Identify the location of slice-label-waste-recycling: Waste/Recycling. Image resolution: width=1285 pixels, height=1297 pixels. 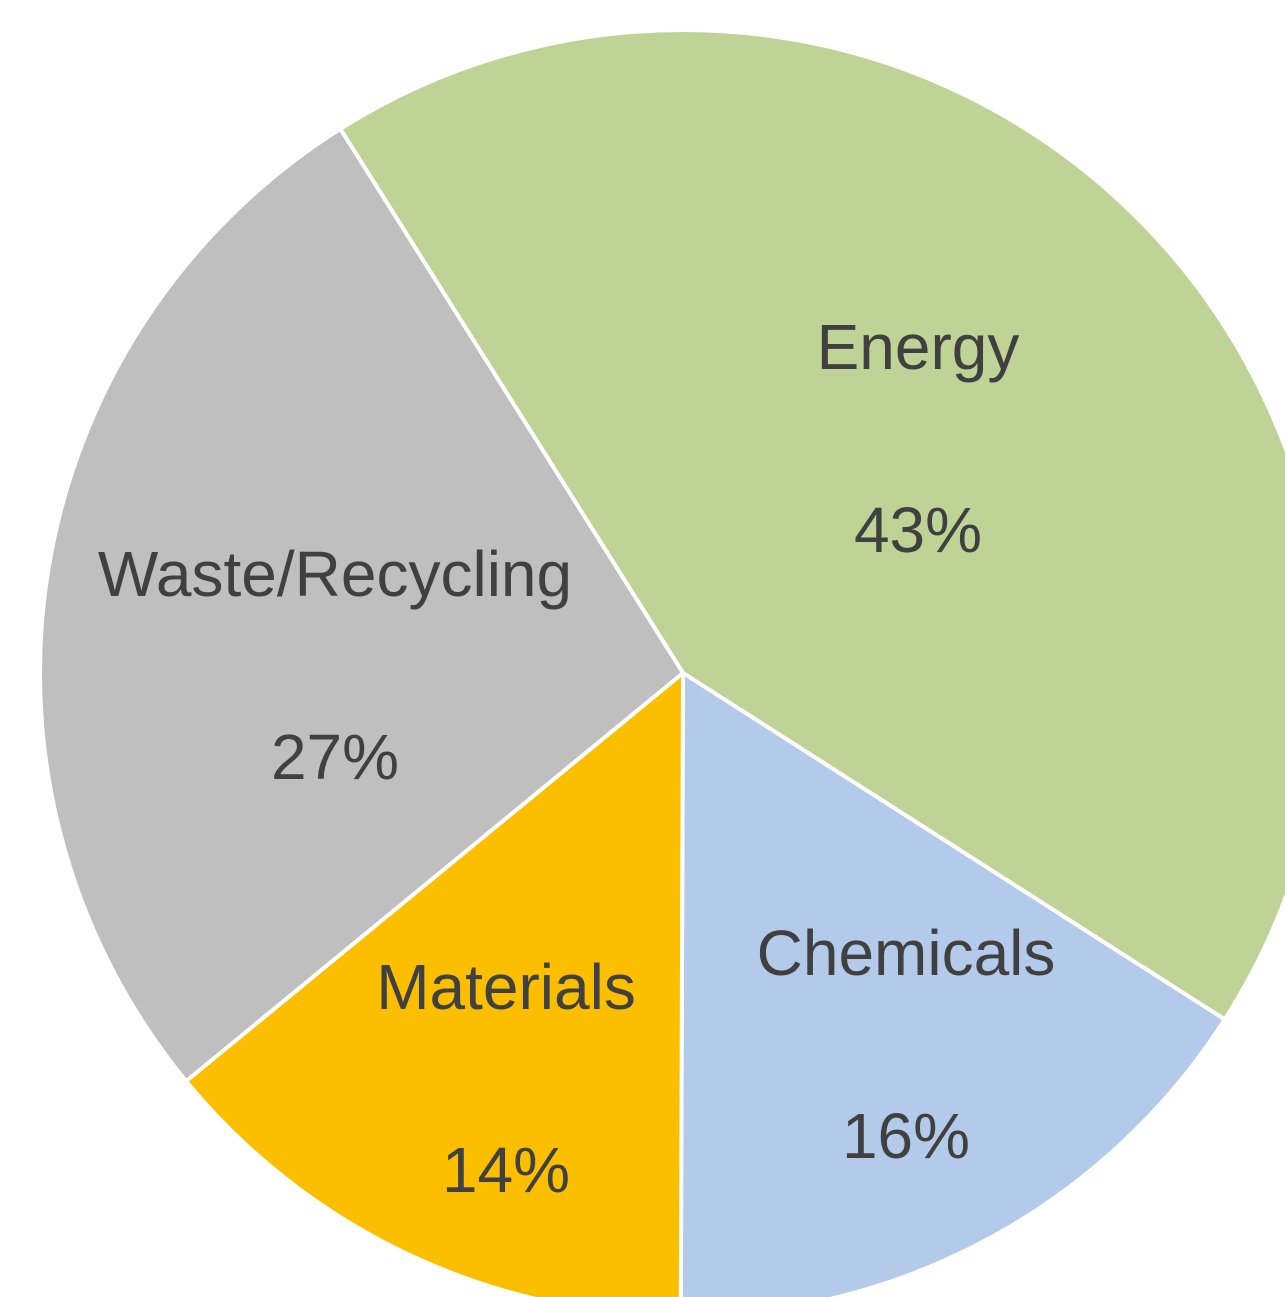
(335, 574).